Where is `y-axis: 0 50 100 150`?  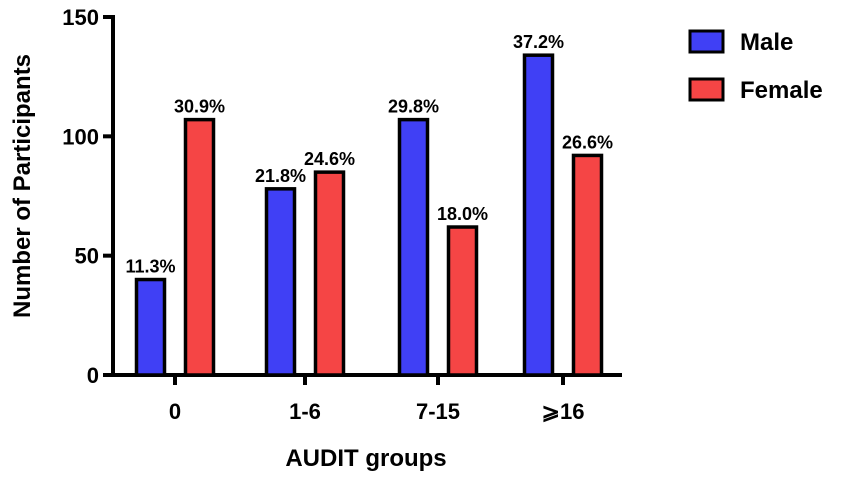
y-axis: 0 50 100 150 is located at coordinates (88, 196).